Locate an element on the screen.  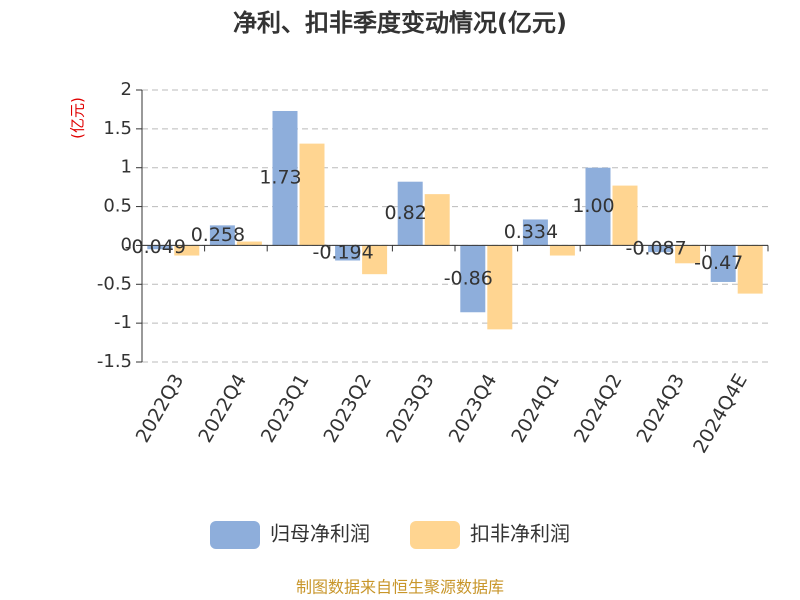
y-tick-label: 1.5 is located at coordinates (117, 128).